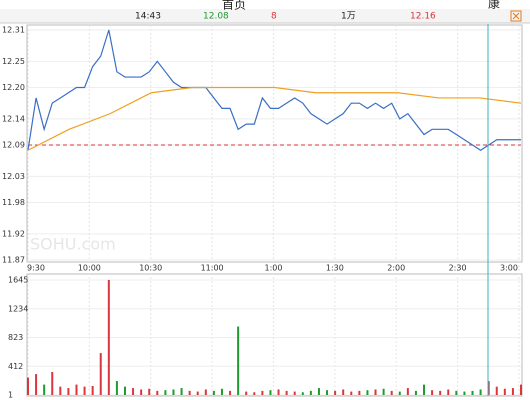 Image resolution: width=530 pixels, height=400 pixels. What do you see at coordinates (458, 268) in the screenshot?
I see `x-tick-label: 2:30` at bounding box center [458, 268].